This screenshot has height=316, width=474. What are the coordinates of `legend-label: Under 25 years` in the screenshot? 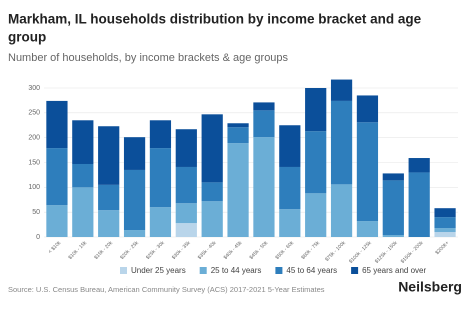 It's located at (158, 270).